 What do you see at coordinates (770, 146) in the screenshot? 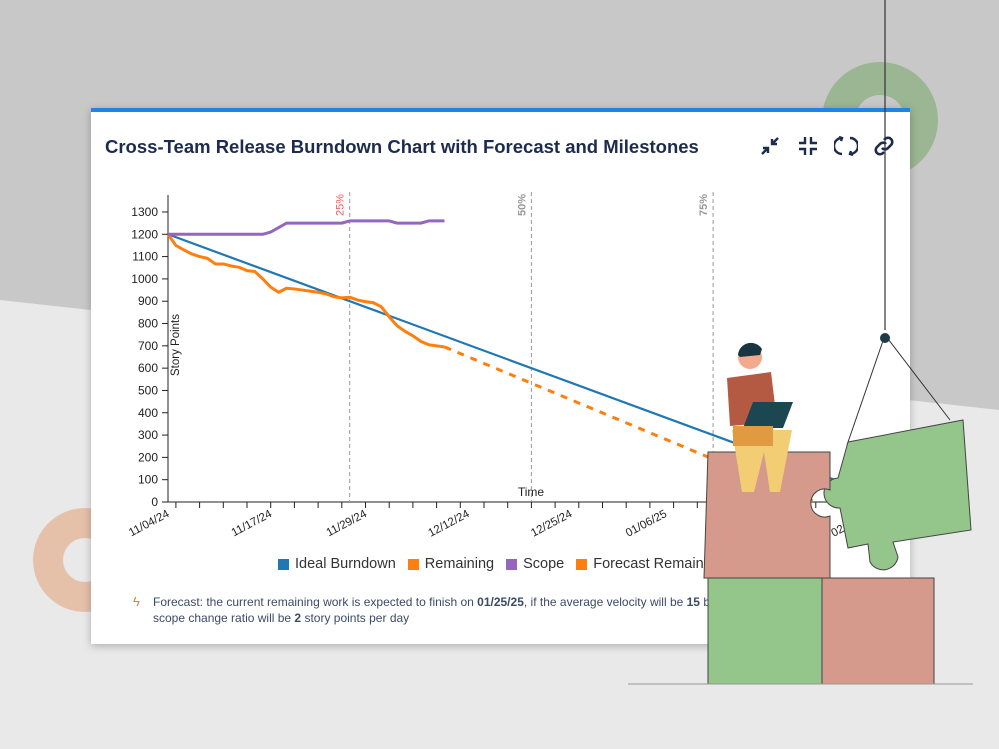
I see `collapse-icon` at bounding box center [770, 146].